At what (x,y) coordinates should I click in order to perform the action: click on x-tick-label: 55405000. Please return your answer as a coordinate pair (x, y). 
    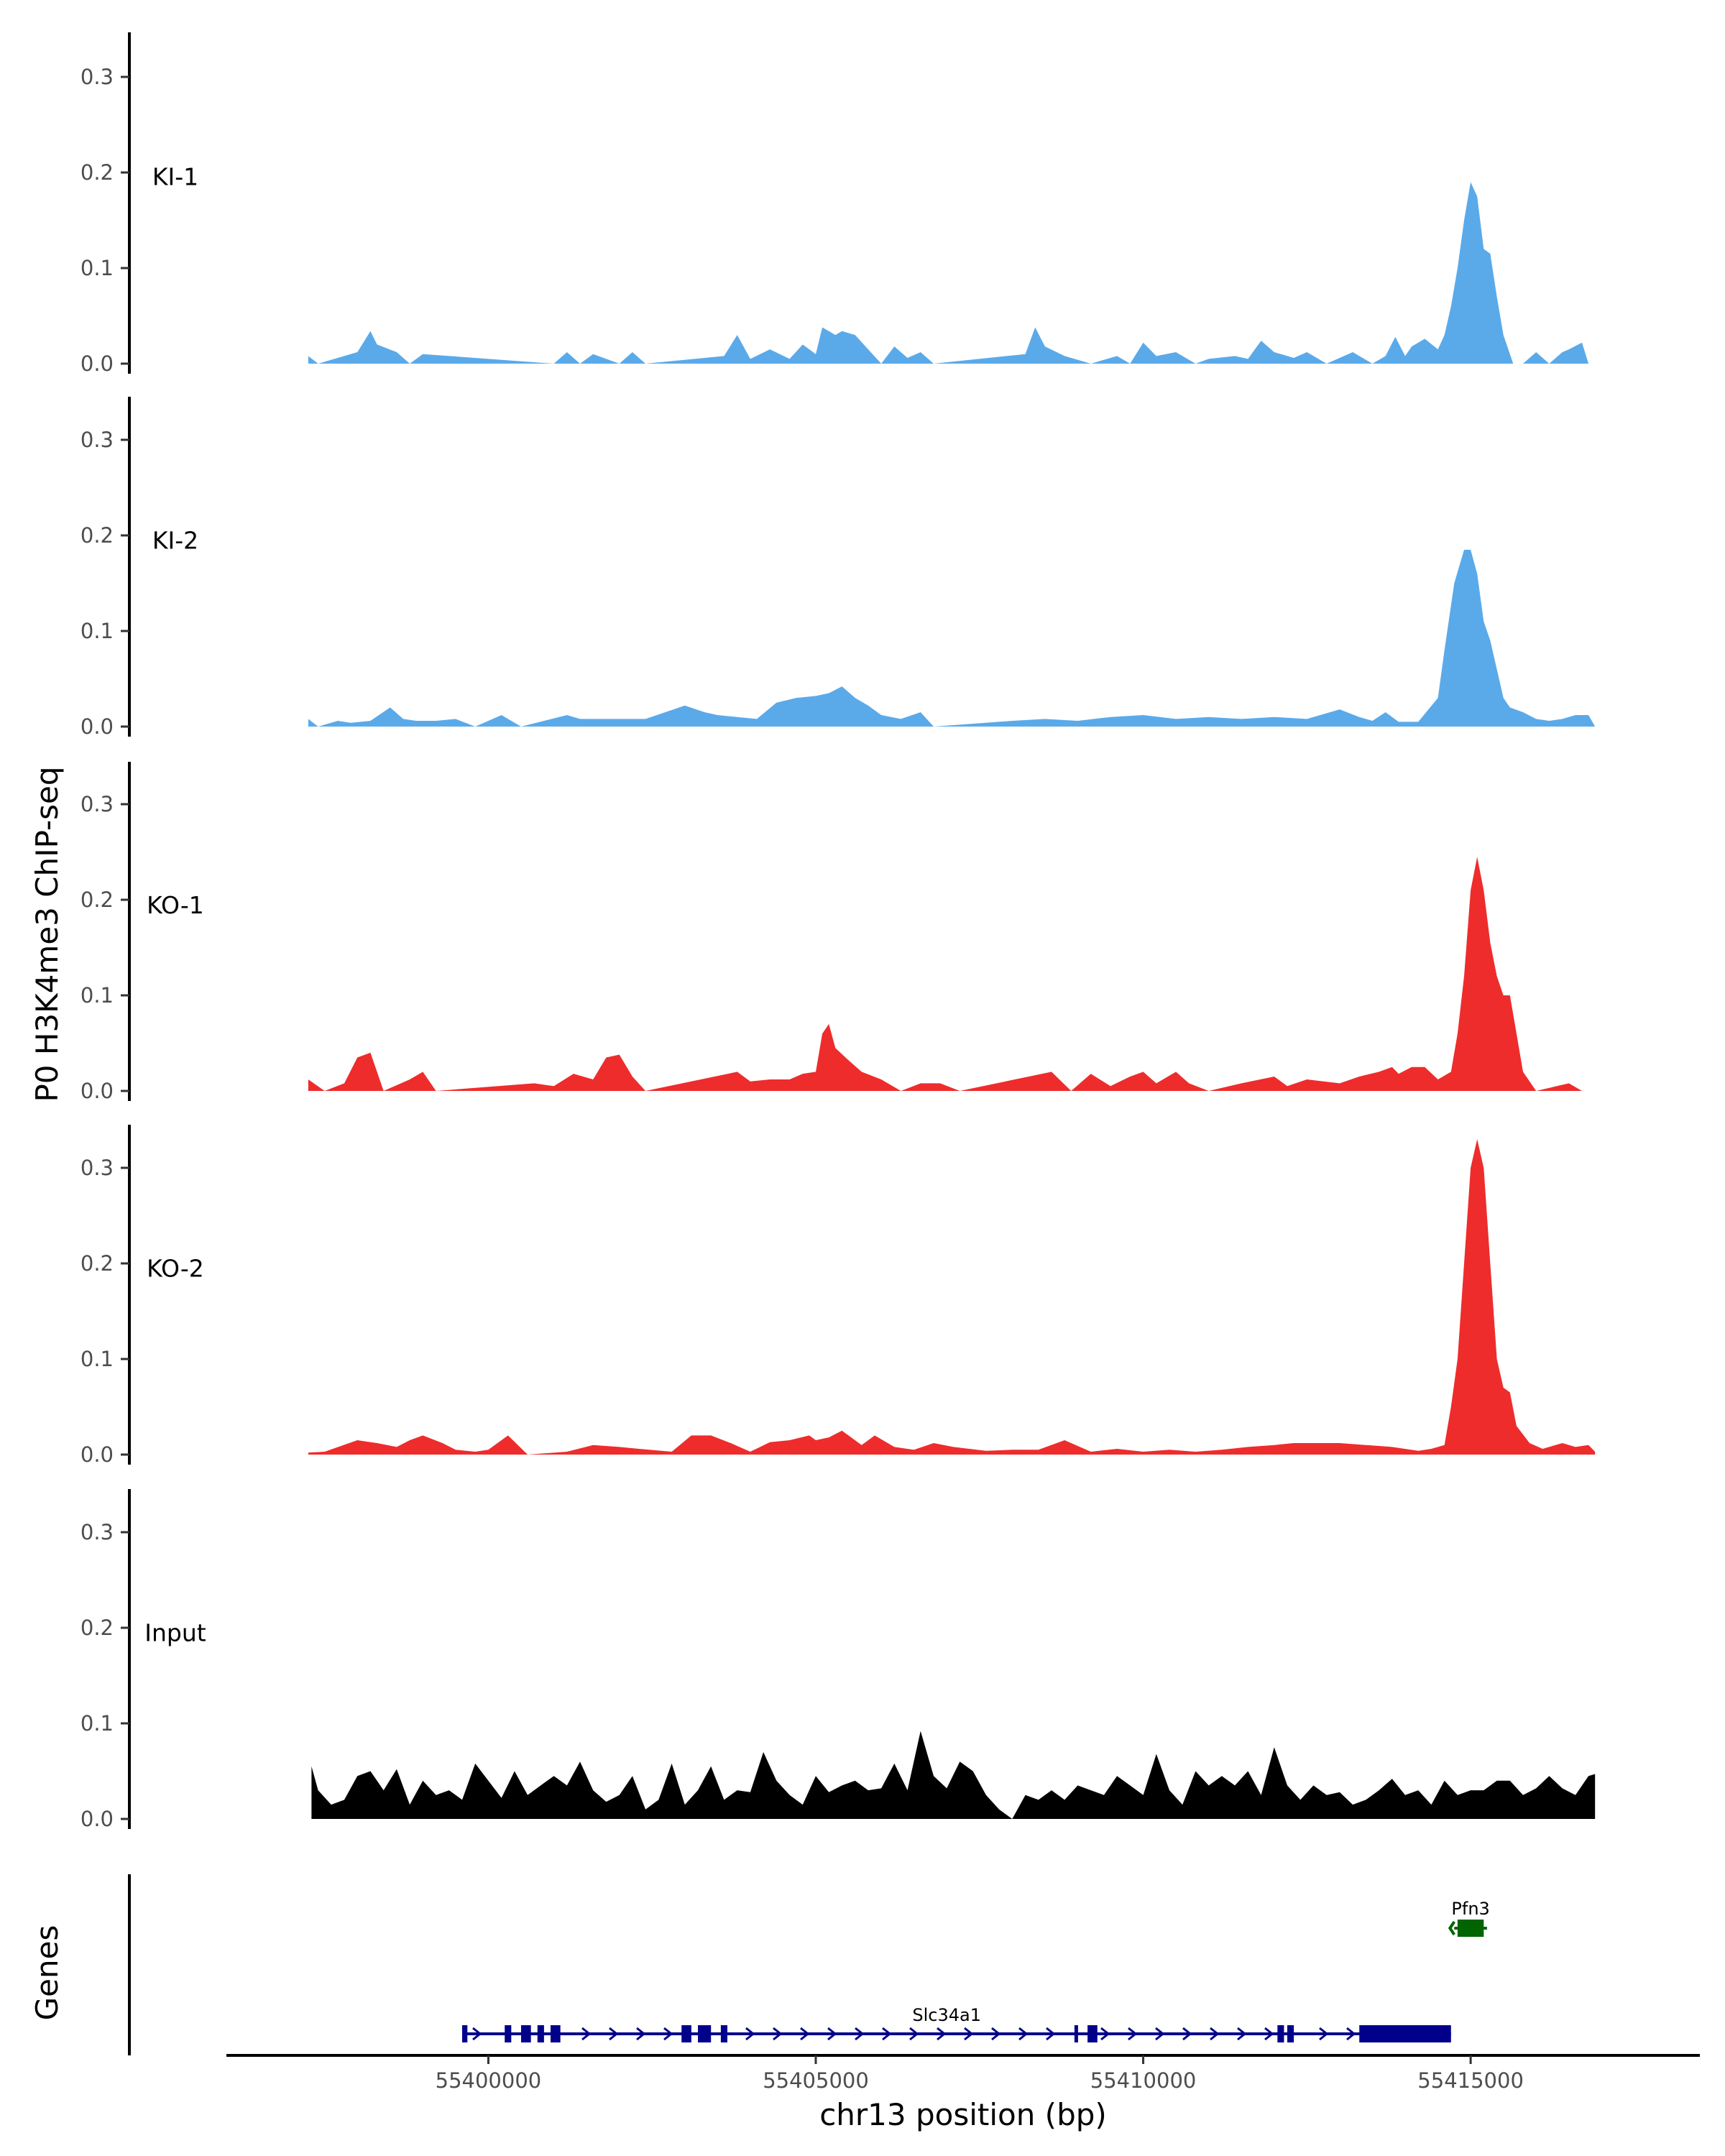
    Looking at the image, I should click on (816, 2080).